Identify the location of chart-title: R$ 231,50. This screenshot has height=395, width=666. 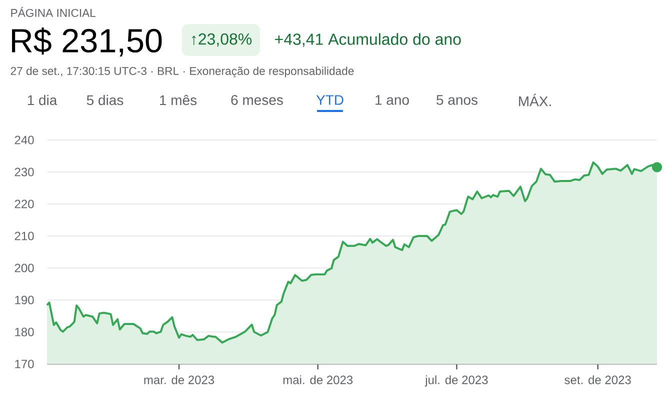
(87, 42).